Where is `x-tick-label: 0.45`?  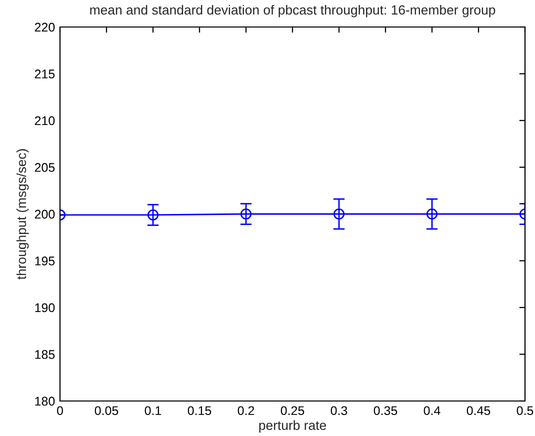 x-tick-label: 0.45 is located at coordinates (478, 411).